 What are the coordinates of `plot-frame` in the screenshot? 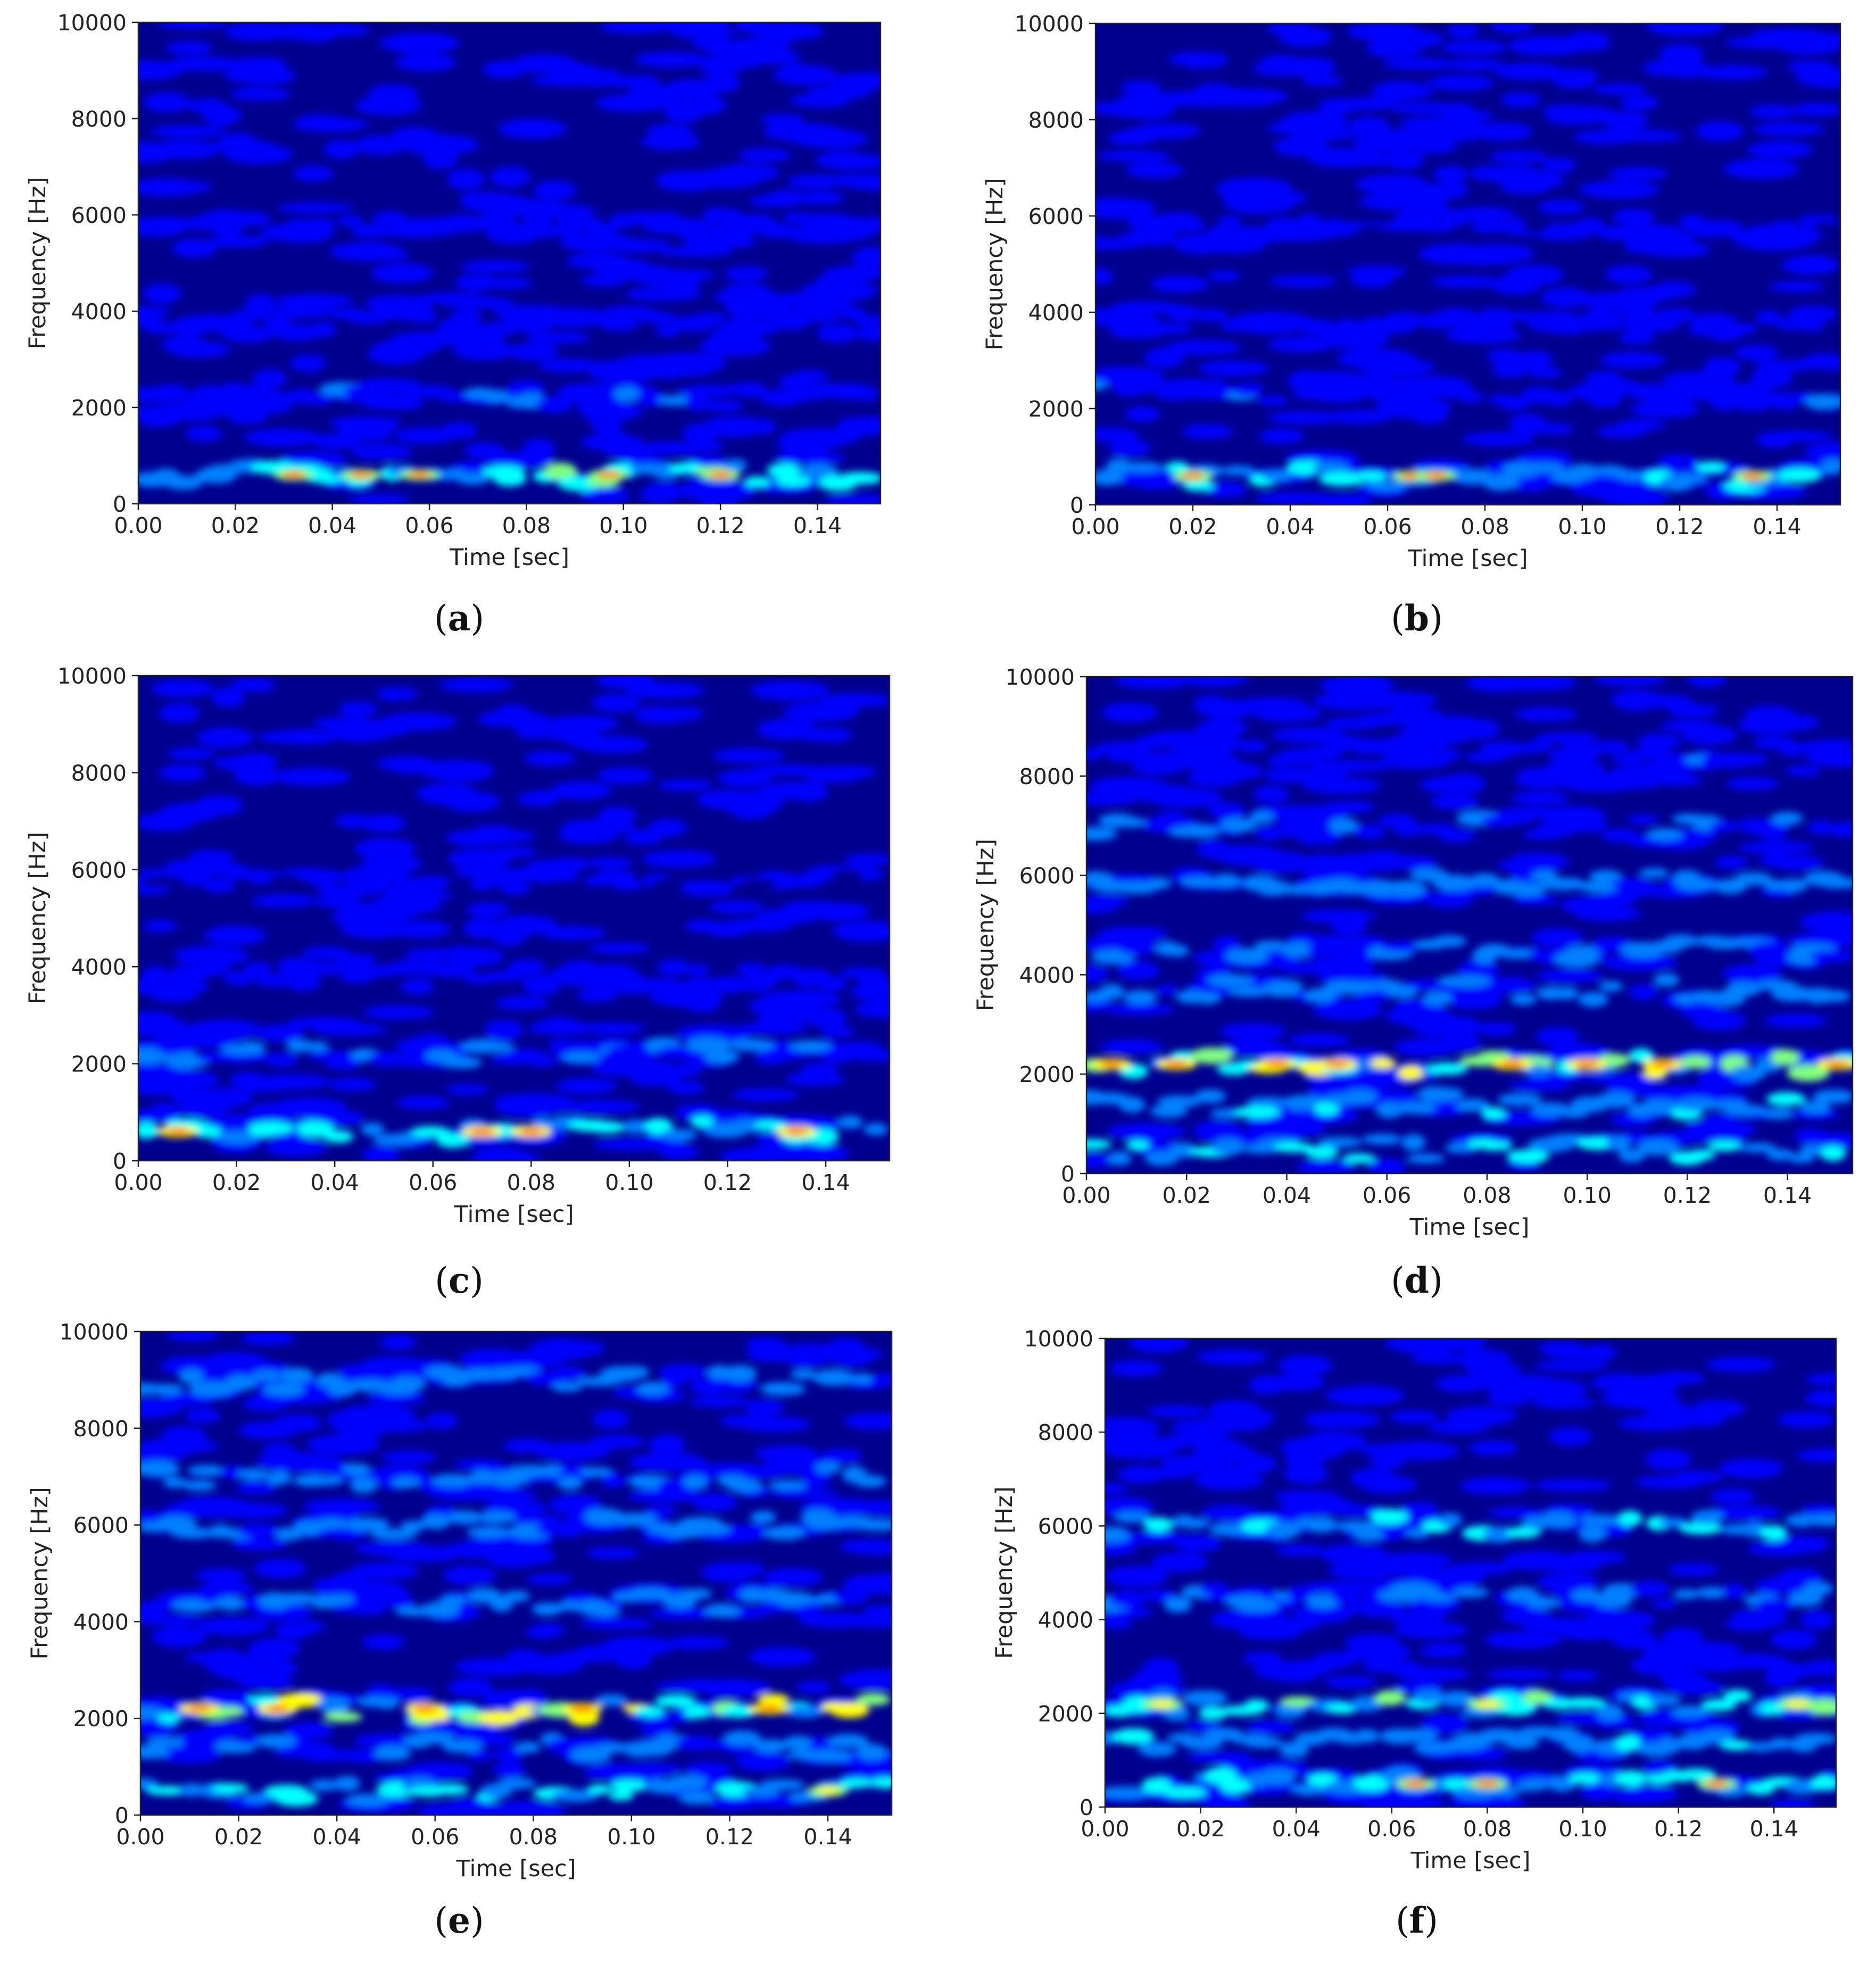 It's located at (1469, 926).